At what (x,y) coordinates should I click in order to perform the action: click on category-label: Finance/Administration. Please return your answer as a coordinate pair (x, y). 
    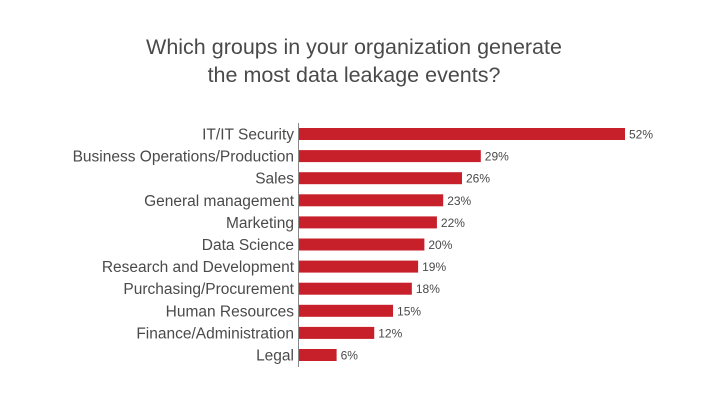
    Looking at the image, I should click on (215, 333).